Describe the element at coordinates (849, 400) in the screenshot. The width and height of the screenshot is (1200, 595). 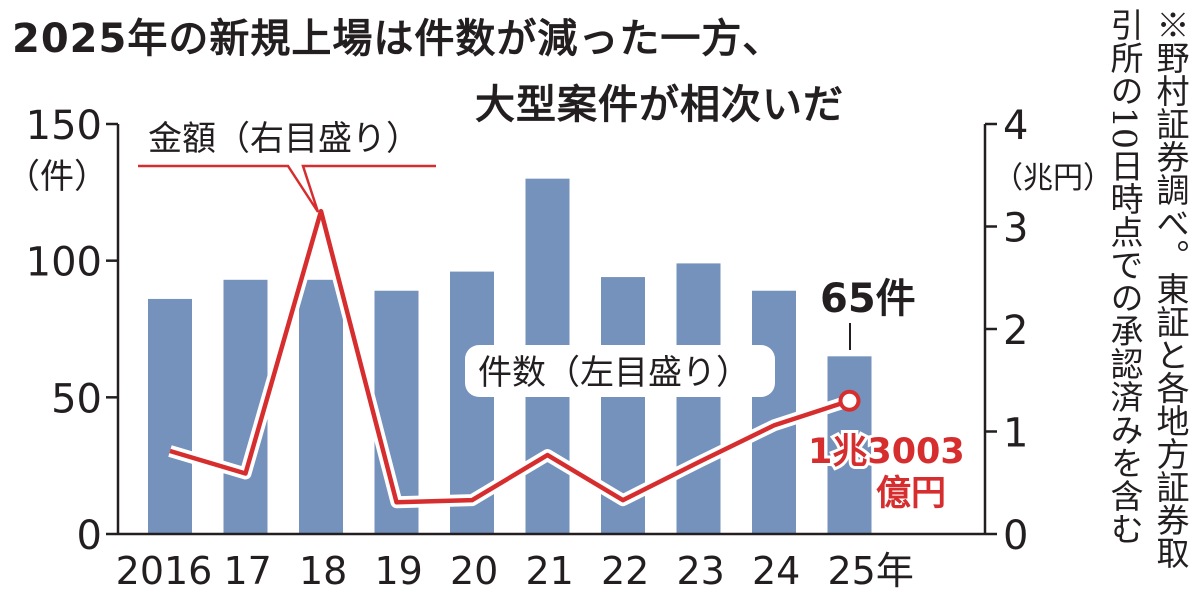
I see `amount-line-endpoint` at that location.